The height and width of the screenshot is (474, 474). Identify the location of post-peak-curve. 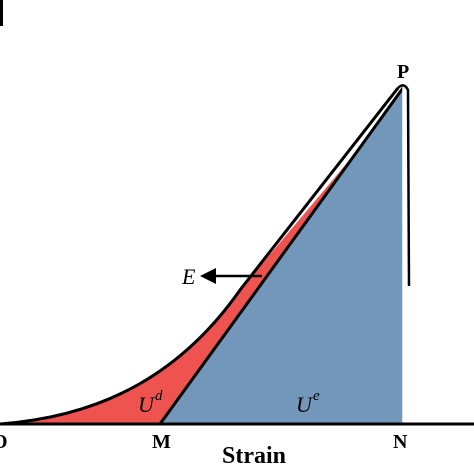
(404, 185).